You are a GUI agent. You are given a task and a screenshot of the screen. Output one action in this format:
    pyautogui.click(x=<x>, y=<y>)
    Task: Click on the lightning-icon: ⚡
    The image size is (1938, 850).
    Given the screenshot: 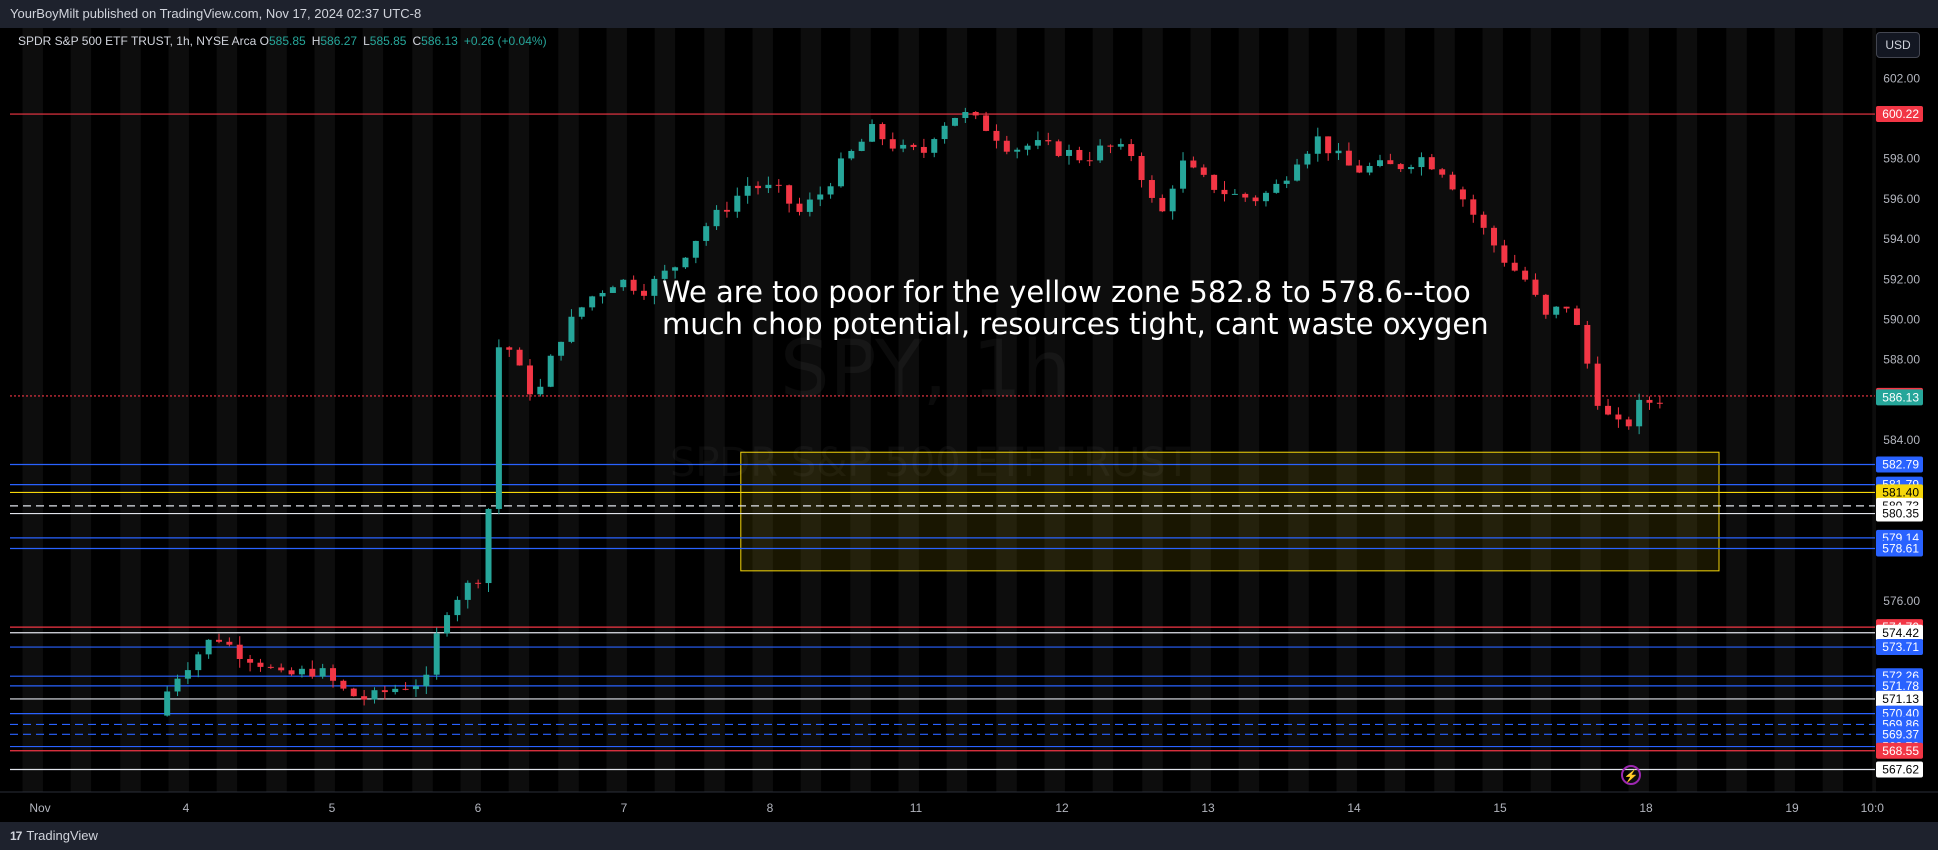 What is the action you would take?
    pyautogui.click(x=1631, y=775)
    